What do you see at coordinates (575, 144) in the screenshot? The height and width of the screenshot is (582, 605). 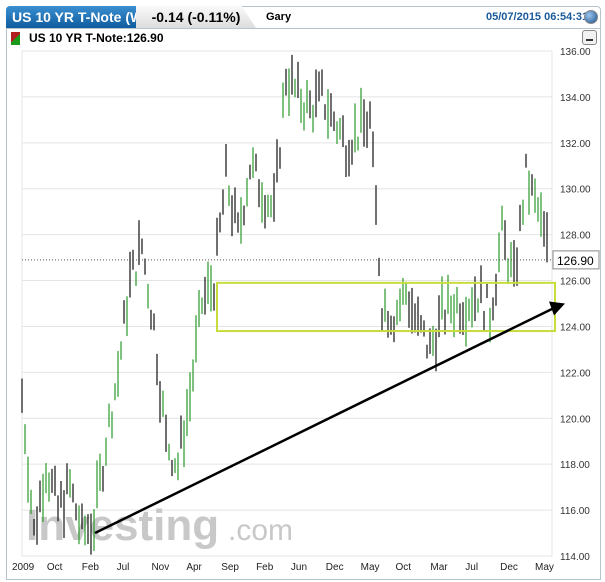 I see `y-tick-label: 132.00` at bounding box center [575, 144].